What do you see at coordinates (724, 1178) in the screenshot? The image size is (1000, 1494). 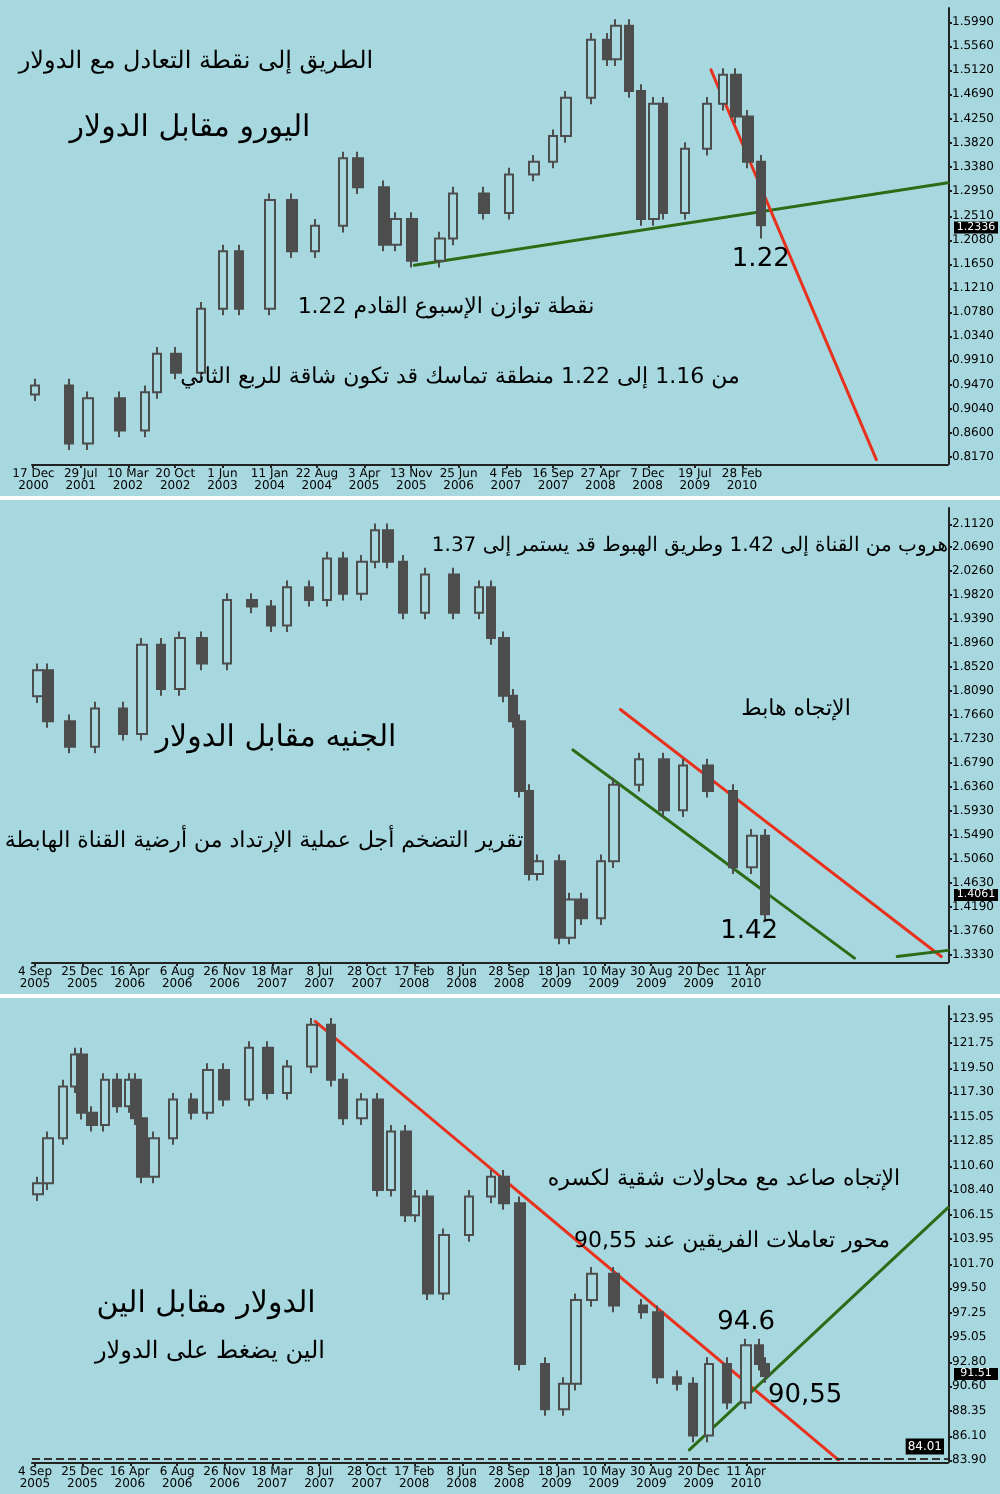 I see `annotation: الإتجاه صاعد مع محاولات شقية لكسره` at bounding box center [724, 1178].